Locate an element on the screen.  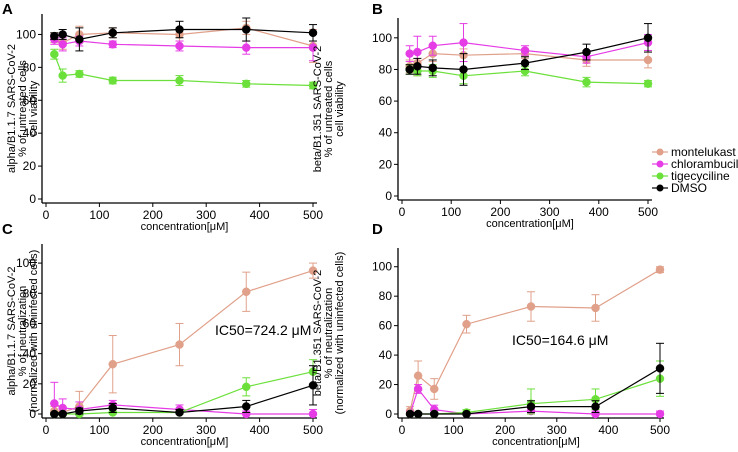
legend-label: montelukast is located at coordinates (703, 152).